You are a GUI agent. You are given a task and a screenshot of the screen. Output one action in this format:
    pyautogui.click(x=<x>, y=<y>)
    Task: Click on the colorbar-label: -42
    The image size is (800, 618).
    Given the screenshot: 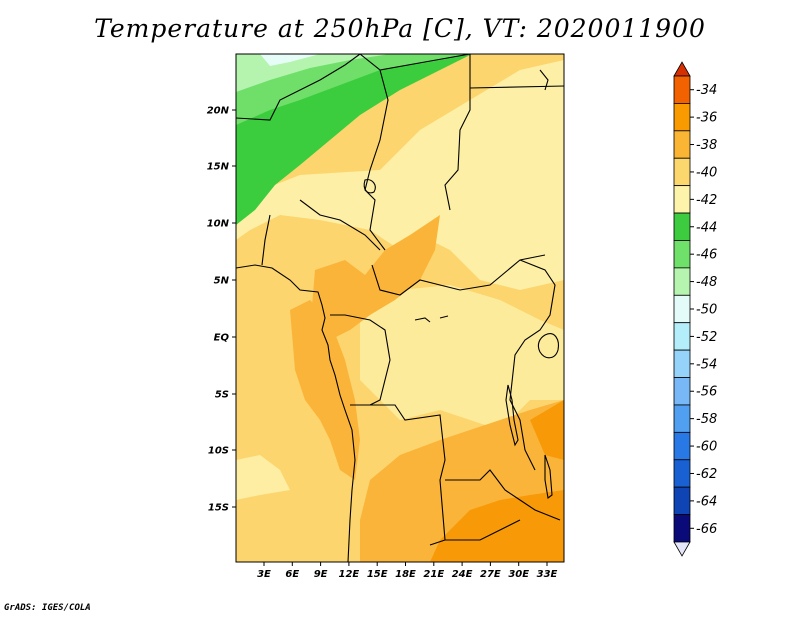 What is the action you would take?
    pyautogui.click(x=706, y=200)
    